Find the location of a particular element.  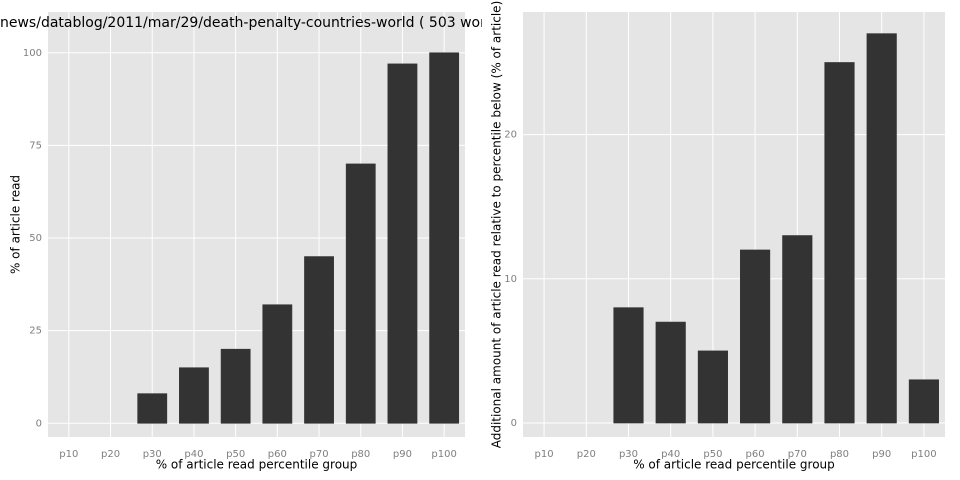

y-axis-title: % of article read is located at coordinates (16, 224).